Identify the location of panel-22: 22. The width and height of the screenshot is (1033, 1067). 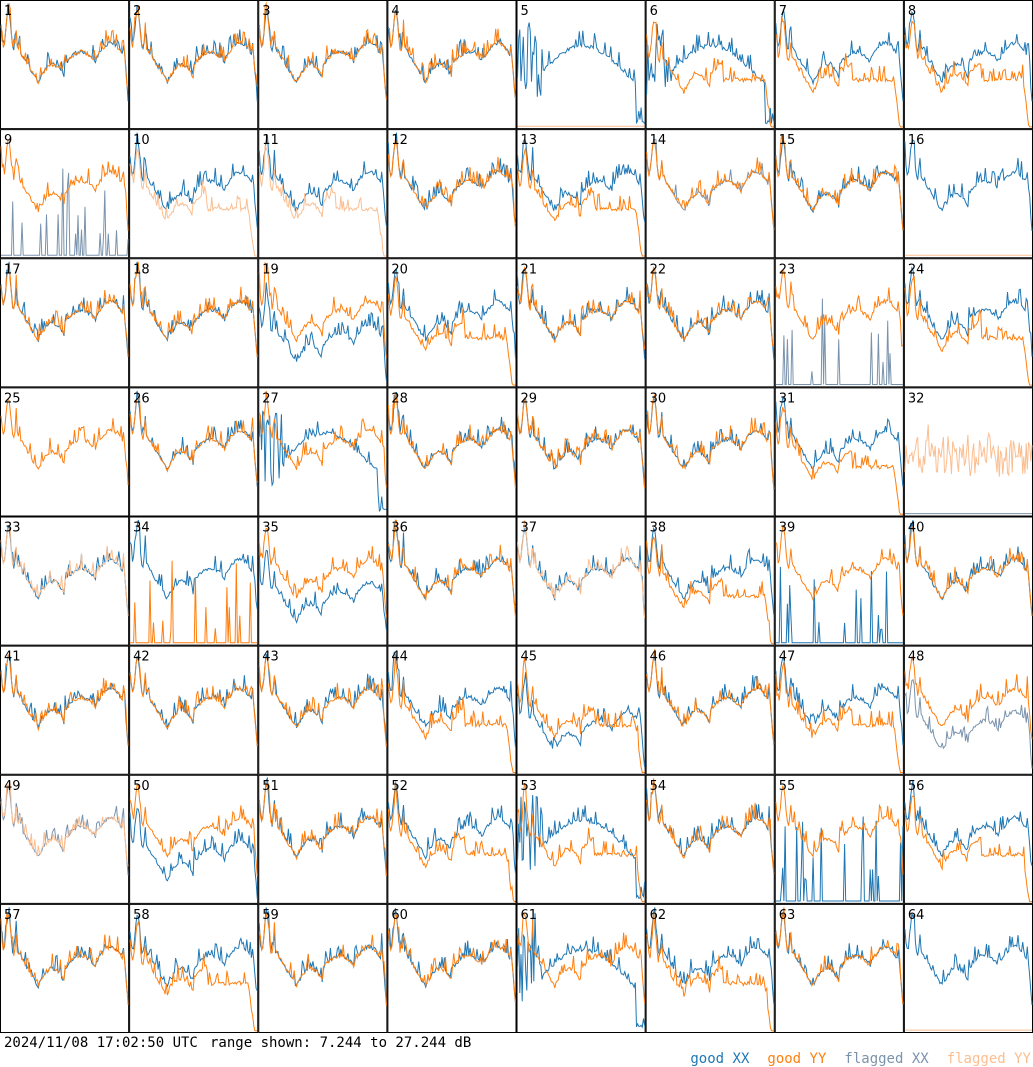
(710, 323).